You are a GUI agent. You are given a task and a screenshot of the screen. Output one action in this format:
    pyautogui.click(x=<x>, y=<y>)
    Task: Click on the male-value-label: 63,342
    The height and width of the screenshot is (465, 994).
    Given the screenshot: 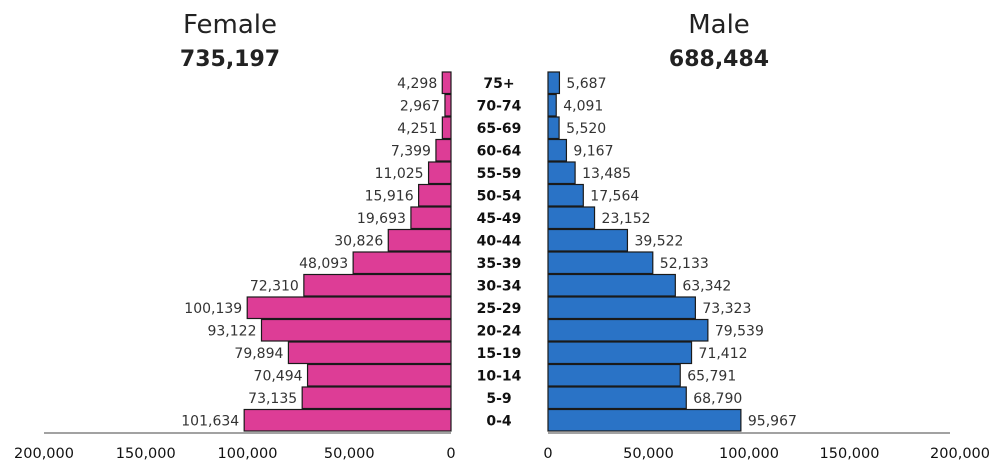 What is the action you would take?
    pyautogui.click(x=706, y=286)
    